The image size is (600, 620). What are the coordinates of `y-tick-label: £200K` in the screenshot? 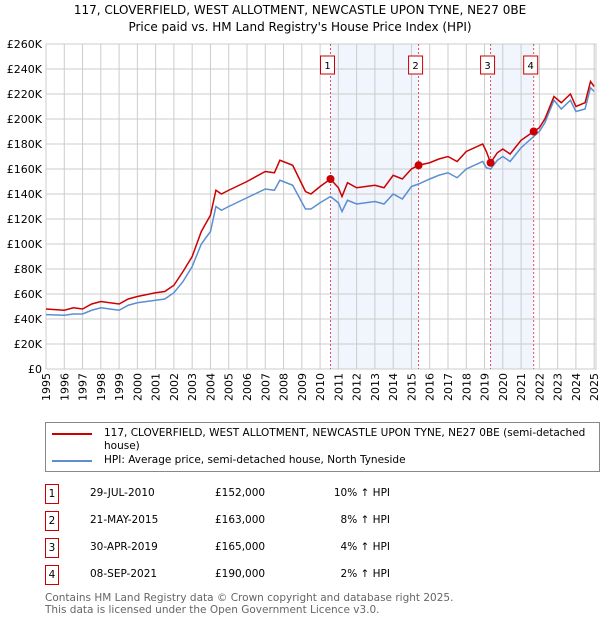 It's located at (25, 119).